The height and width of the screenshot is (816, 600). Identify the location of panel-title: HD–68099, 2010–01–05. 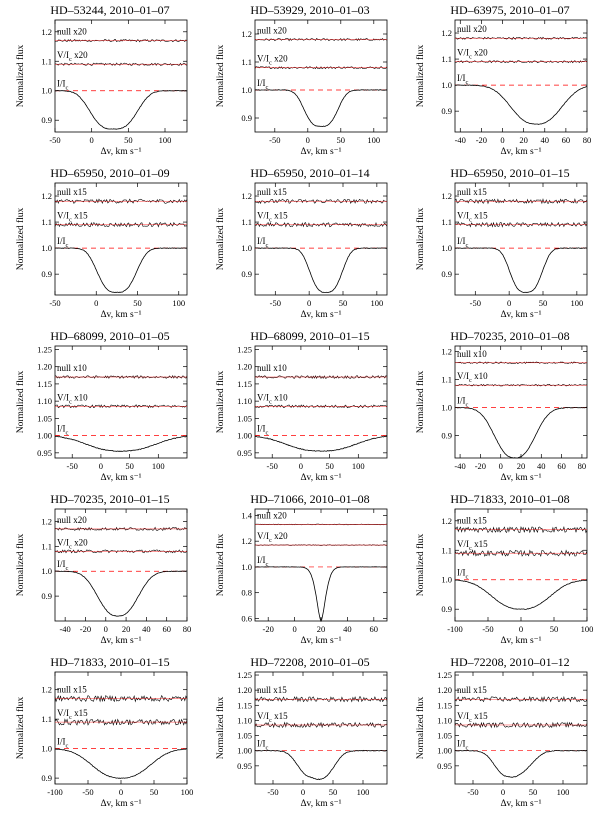
(109, 336).